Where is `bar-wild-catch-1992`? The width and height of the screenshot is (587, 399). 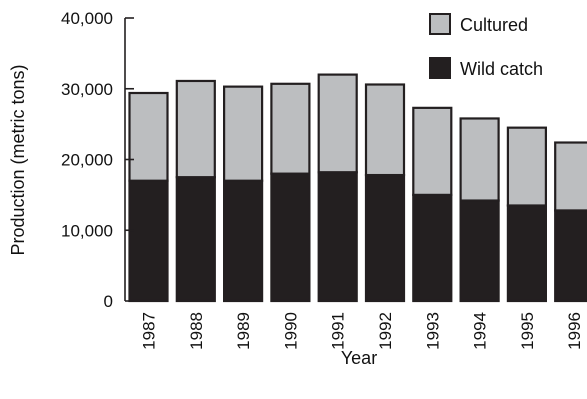 bar-wild-catch-1992 is located at coordinates (385, 238).